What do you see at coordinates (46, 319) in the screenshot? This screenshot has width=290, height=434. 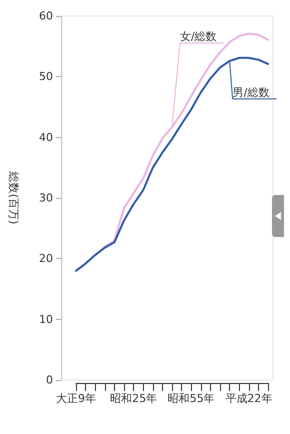 I see `y-tick-label: 10` at bounding box center [46, 319].